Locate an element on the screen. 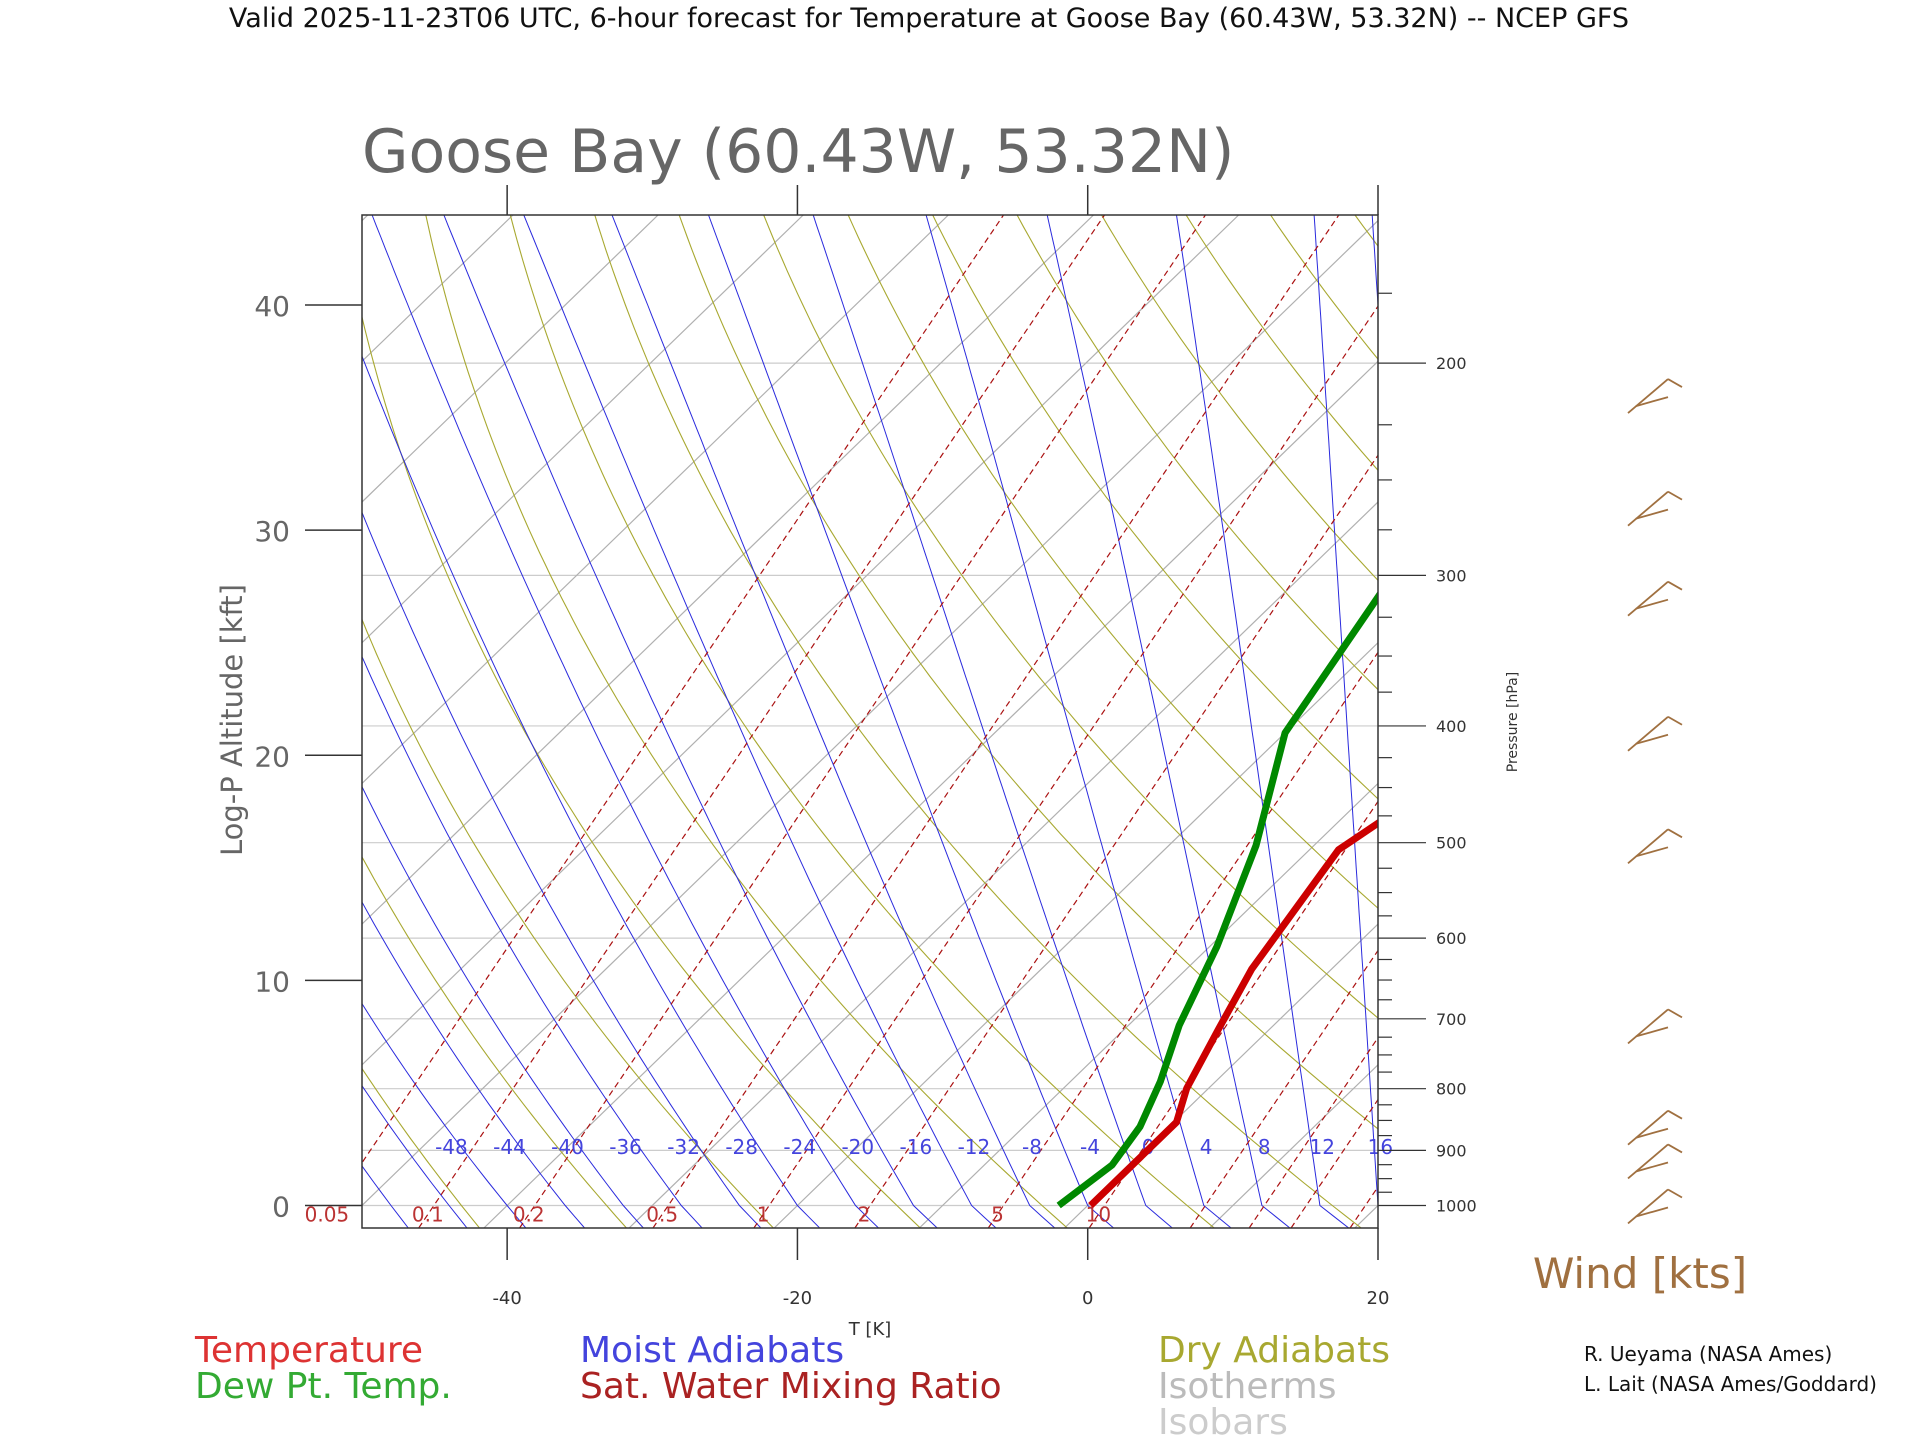 The image size is (1920, 1440). pressure-tick-label: 200 is located at coordinates (1451, 363).